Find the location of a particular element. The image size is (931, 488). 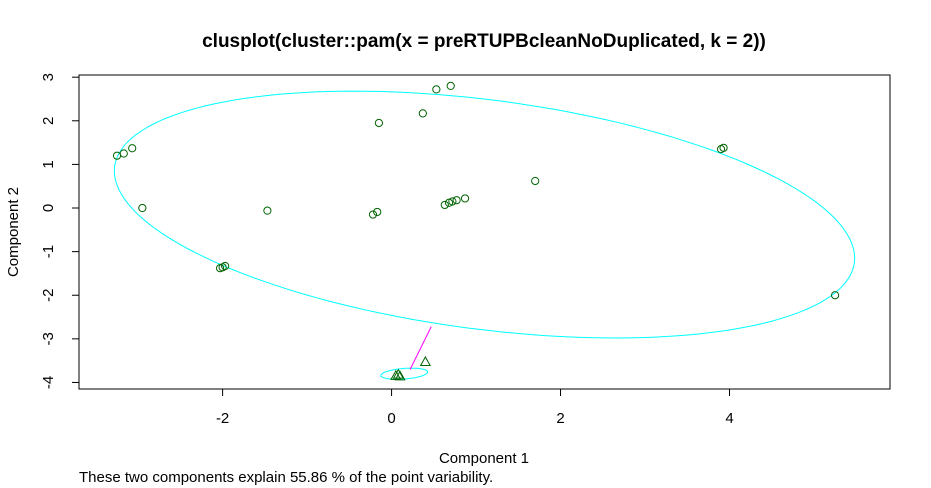

y-tick-label: 2 is located at coordinates (48, 121).